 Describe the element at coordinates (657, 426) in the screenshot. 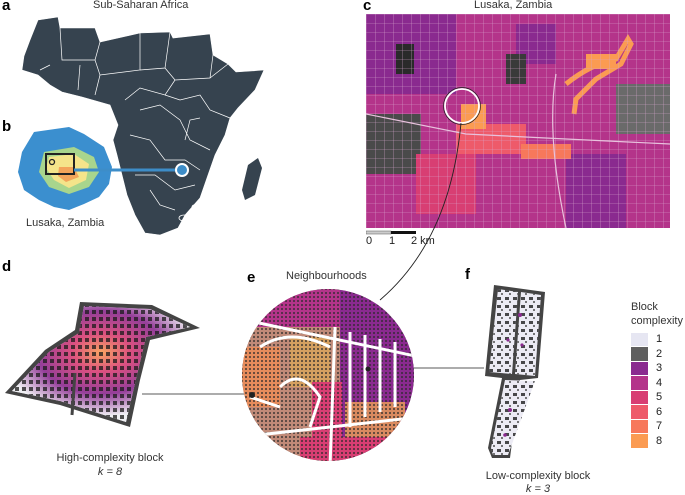

I see `legend-item: 7` at that location.